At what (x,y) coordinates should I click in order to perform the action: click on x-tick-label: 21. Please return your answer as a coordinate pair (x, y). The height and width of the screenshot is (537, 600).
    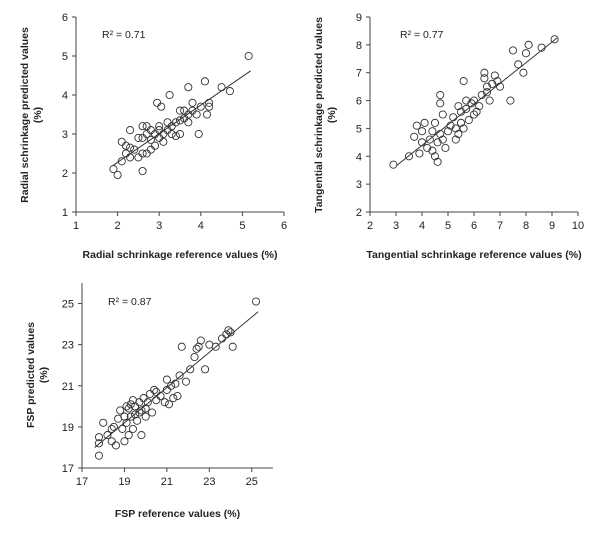
    Looking at the image, I should click on (167, 482).